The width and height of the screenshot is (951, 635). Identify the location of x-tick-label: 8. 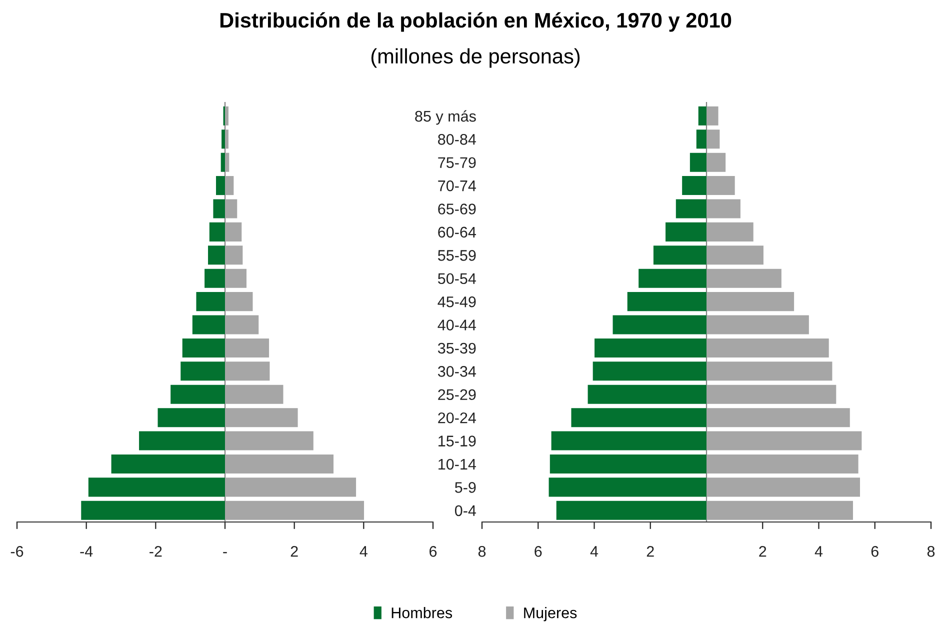
(931, 551).